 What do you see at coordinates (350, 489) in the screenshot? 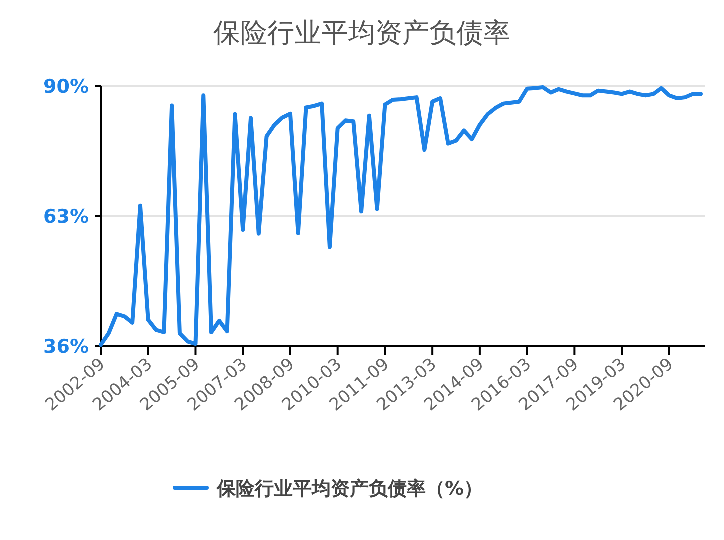
I see `legend-label: 保险行业平均资产负债率（%）` at bounding box center [350, 489].